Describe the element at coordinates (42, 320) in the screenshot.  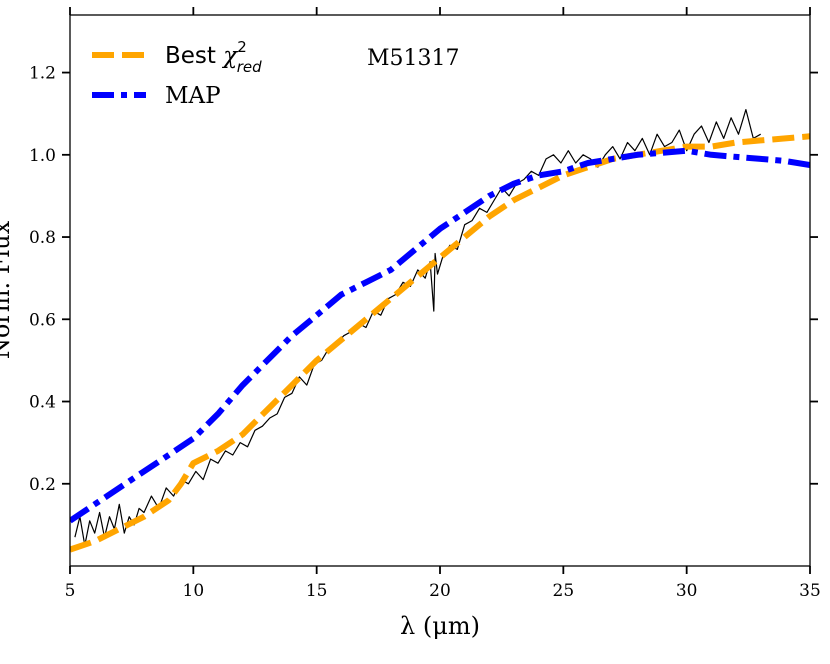
I see `y-tick-label-2: 0.6` at that location.